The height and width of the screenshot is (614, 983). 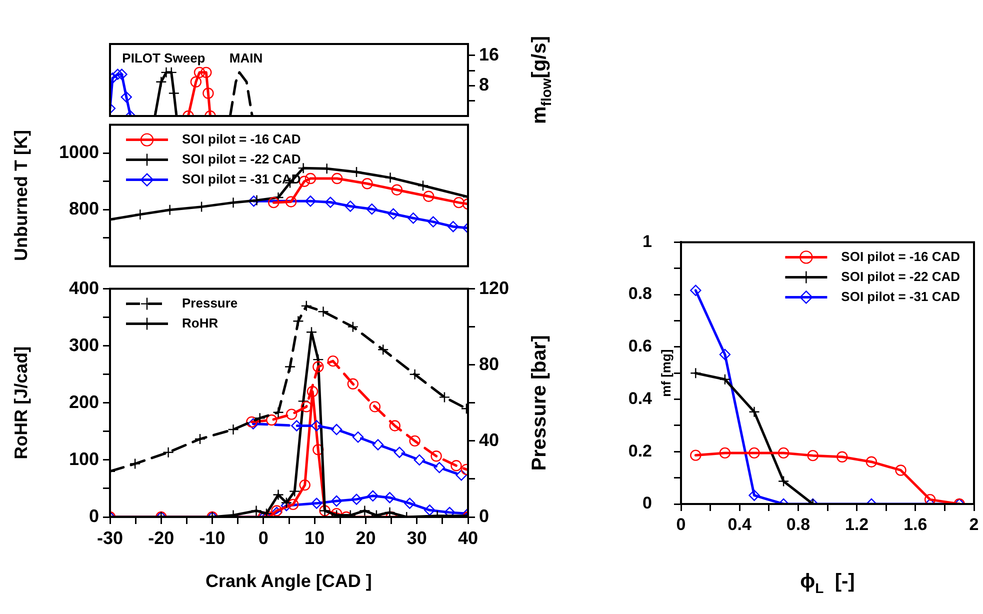 I want to click on y-tick-label: 0.6, so click(x=640, y=346).